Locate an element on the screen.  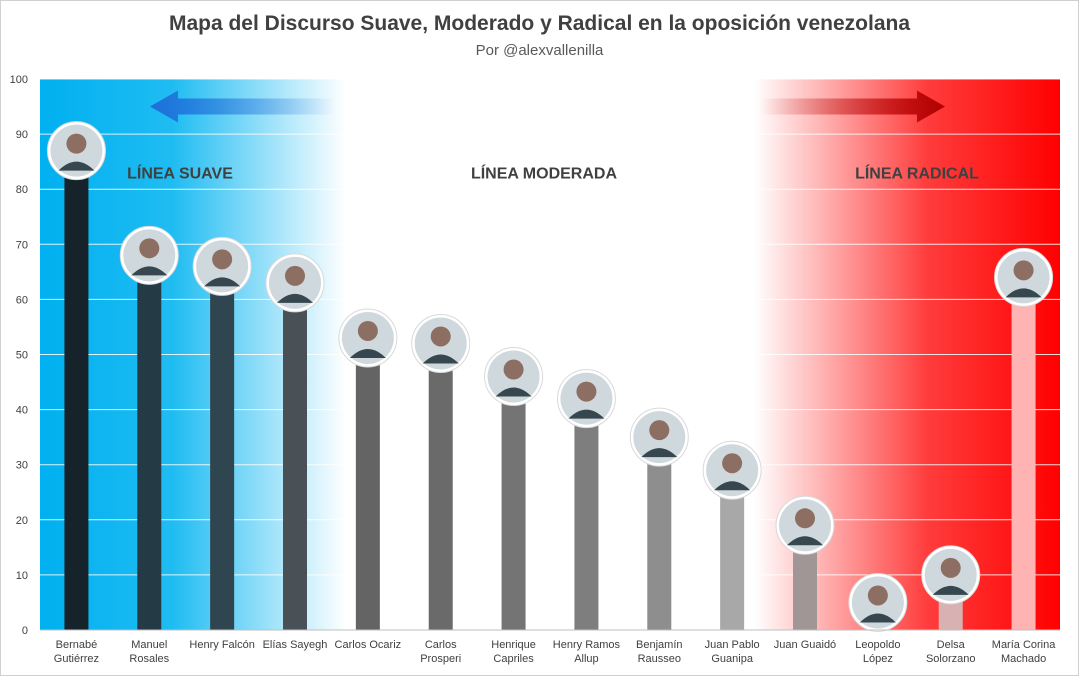
x-tick-label: Allup is located at coordinates (586, 659).